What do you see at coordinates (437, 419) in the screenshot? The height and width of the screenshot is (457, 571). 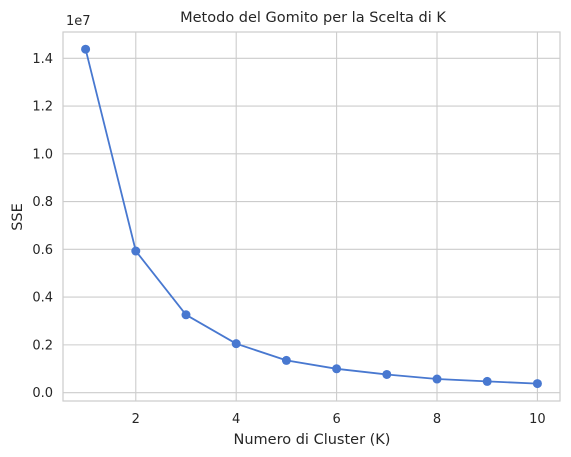 I see `x-tick-label: 8` at bounding box center [437, 419].